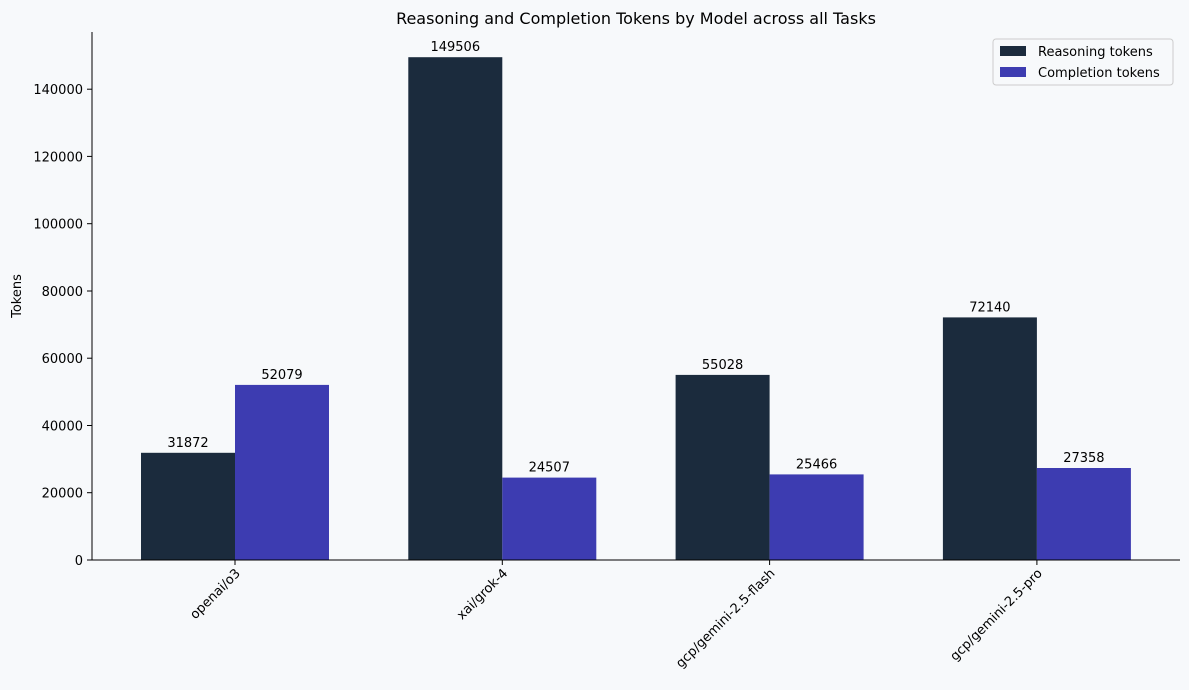 This screenshot has width=1189, height=690. Describe the element at coordinates (58, 225) in the screenshot. I see `y-tick-label-5: 100000` at that location.